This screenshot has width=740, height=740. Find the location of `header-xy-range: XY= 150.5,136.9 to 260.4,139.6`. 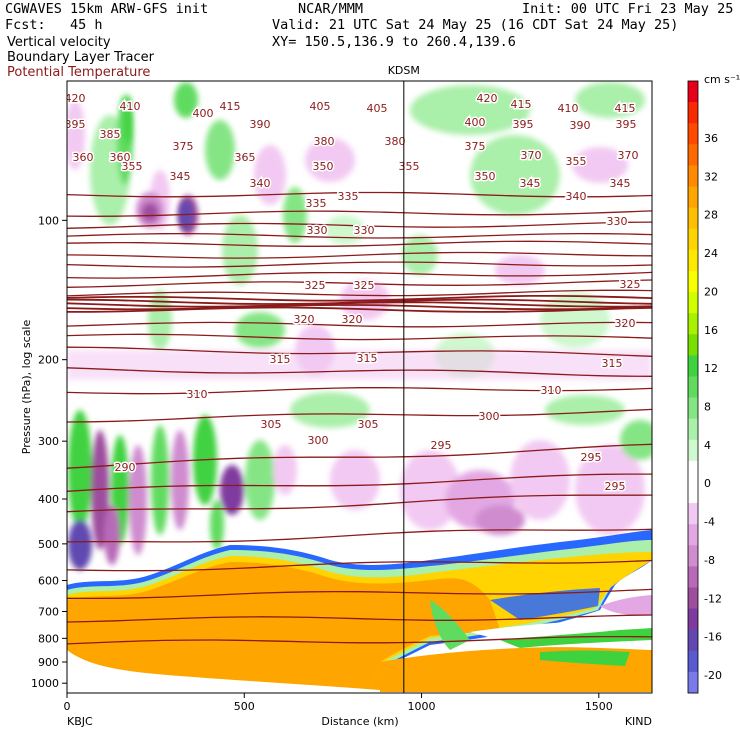

header-xy-range: XY= 150.5,136.9 to 260.4,139.6 is located at coordinates (394, 42).